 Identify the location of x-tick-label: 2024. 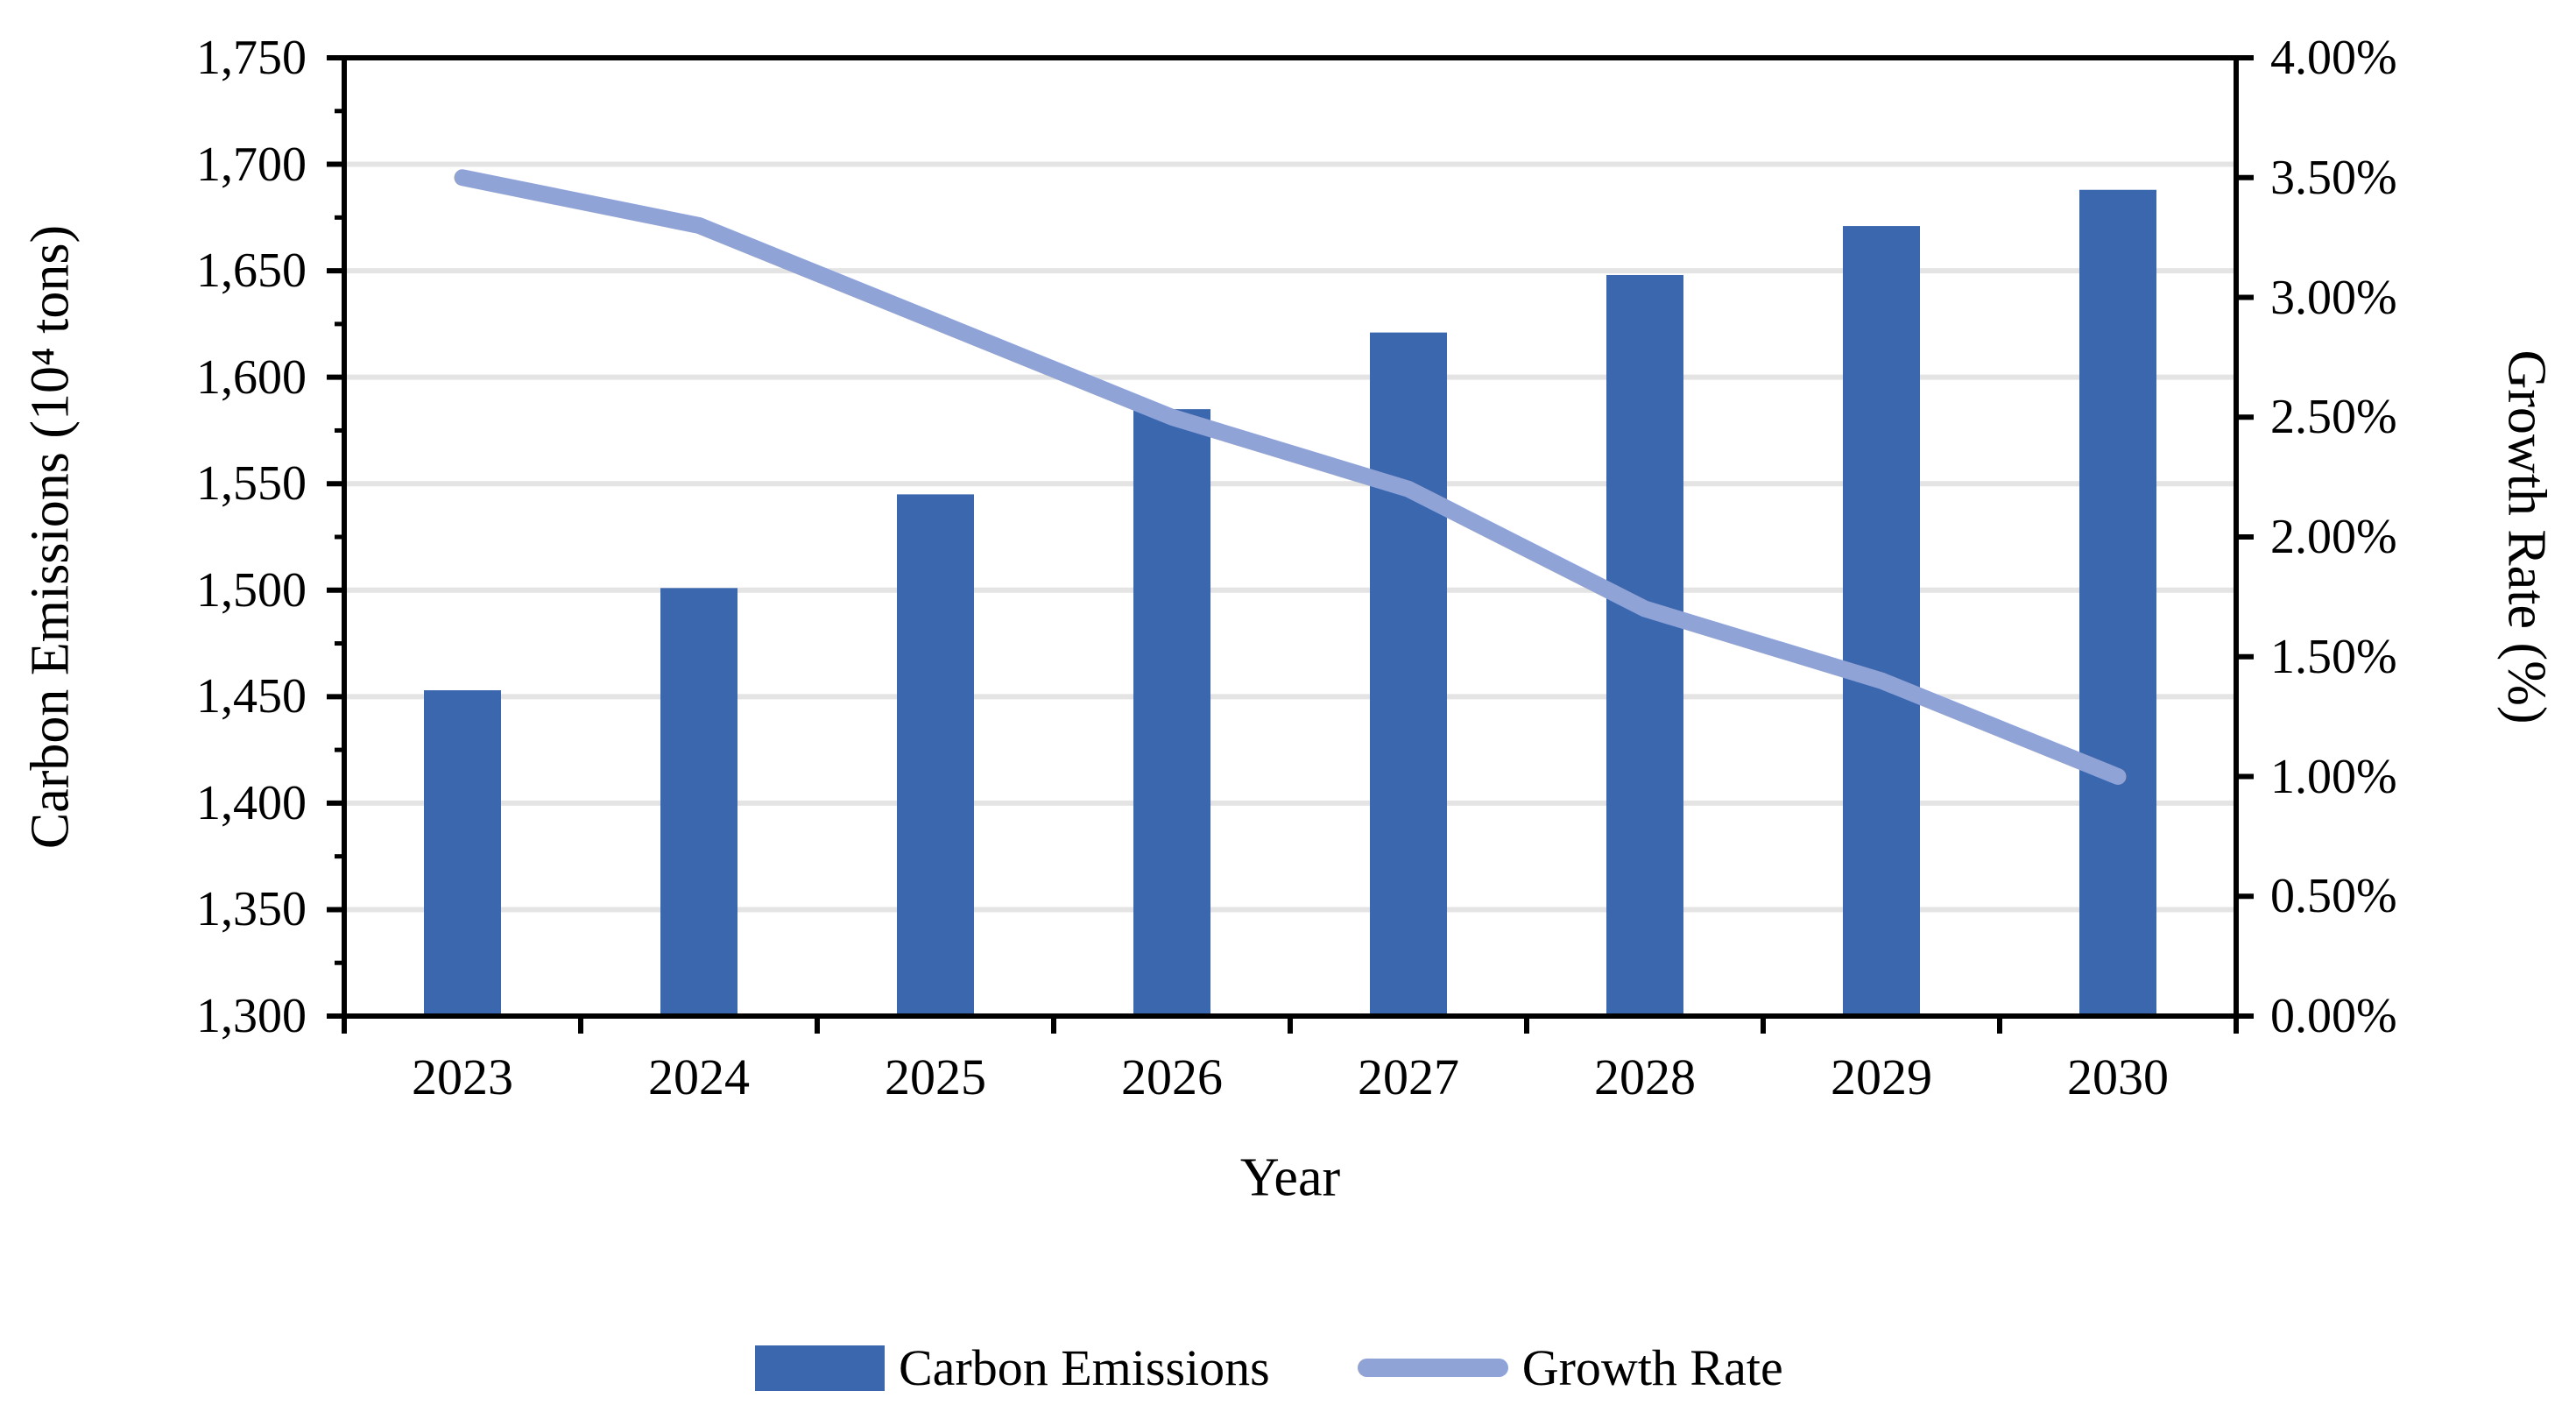
(699, 1076).